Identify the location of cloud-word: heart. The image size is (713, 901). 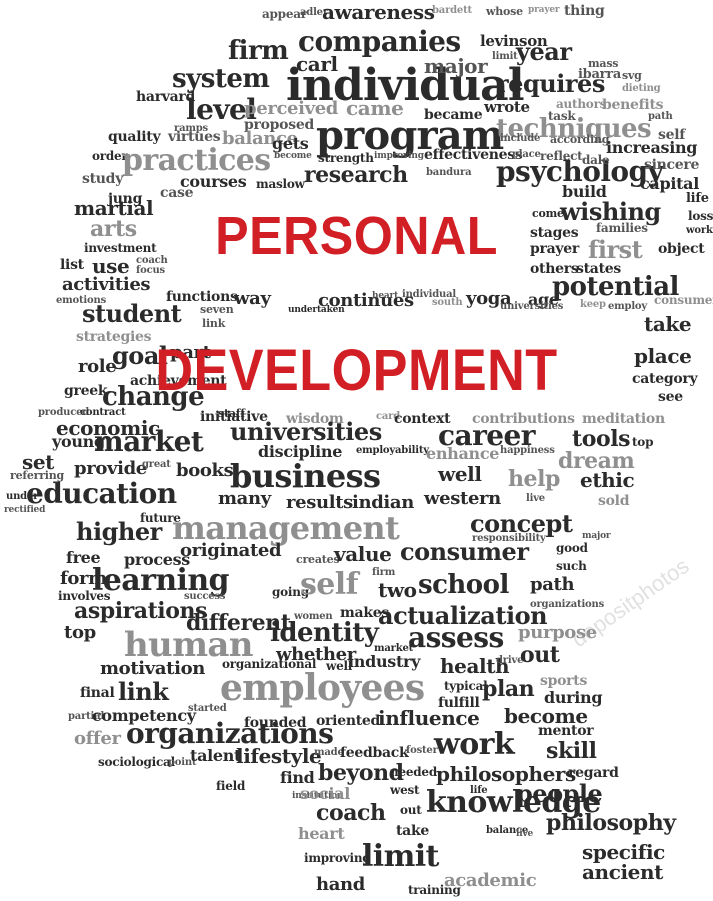
(385, 296).